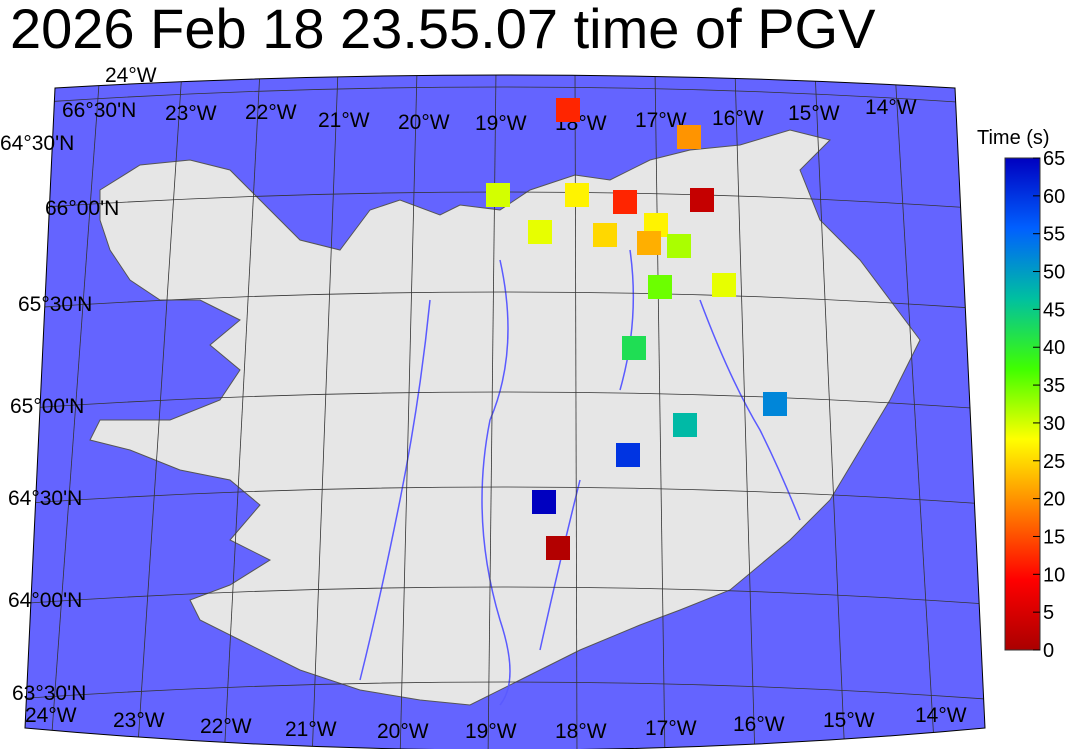  Describe the element at coordinates (37, 143) in the screenshot. I see `corner-label: 64°30'N` at that location.